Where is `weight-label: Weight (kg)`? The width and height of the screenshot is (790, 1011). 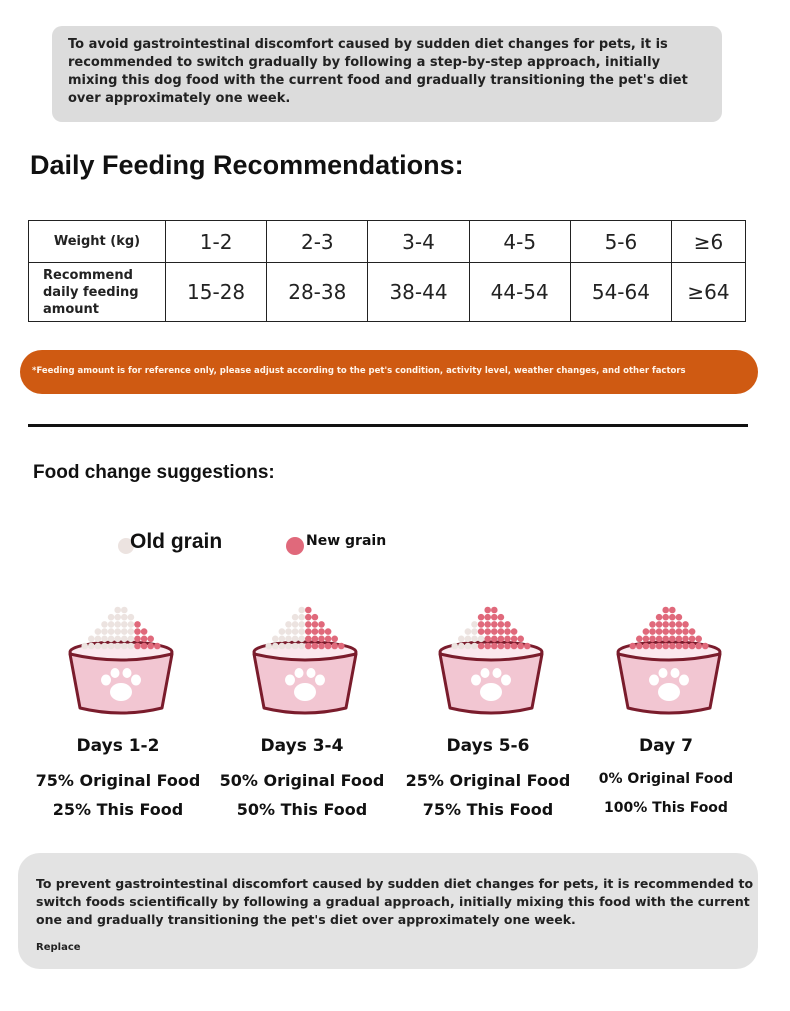
weight-label: Weight (kg) is located at coordinates (97, 241).